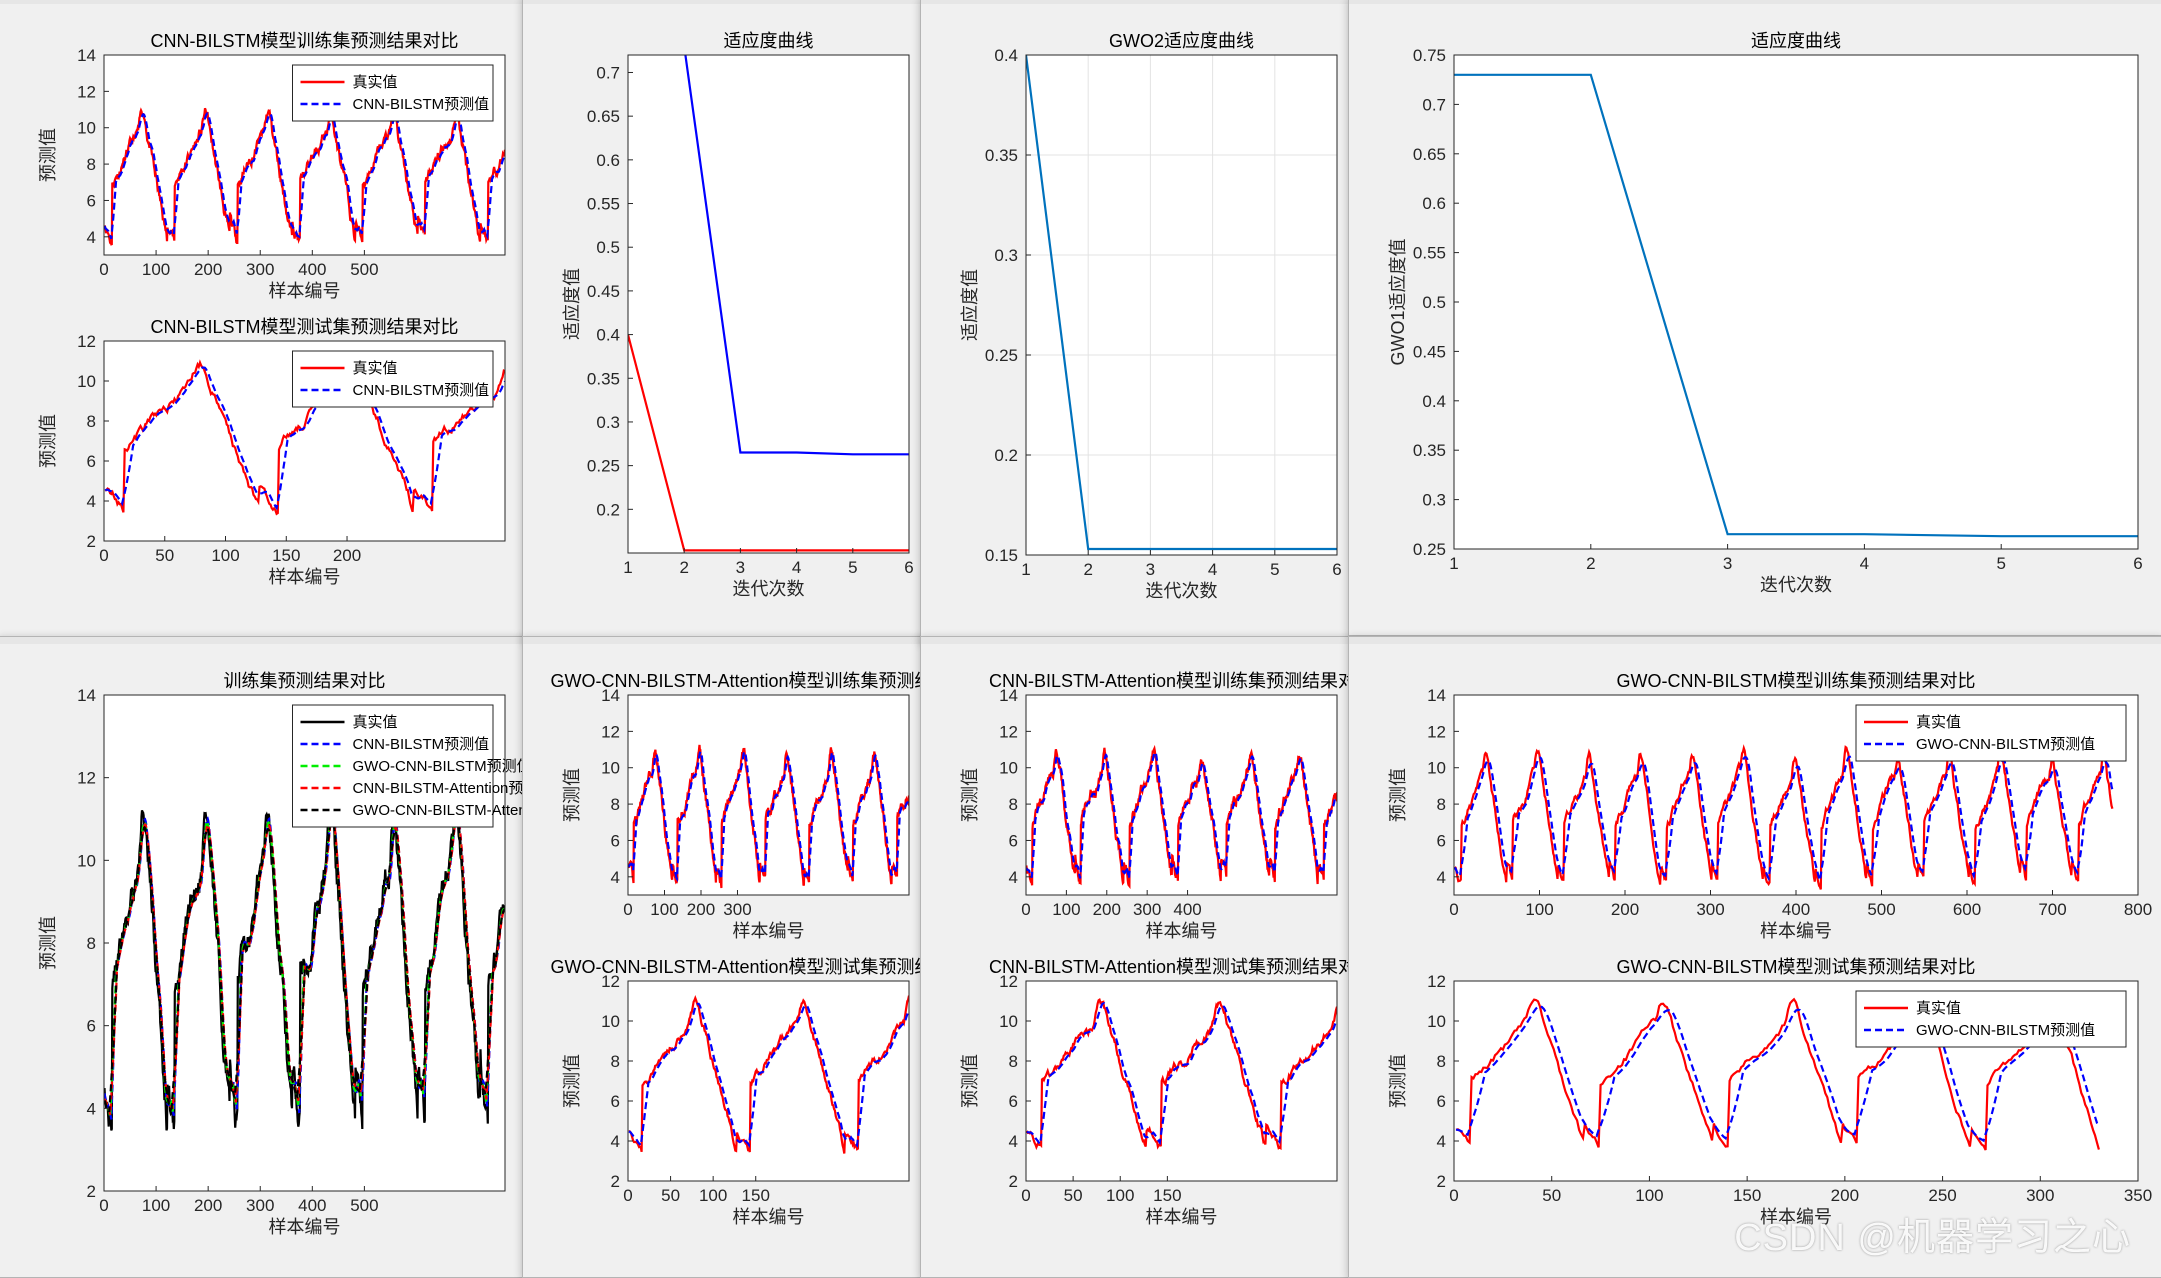 This screenshot has height=1278, width=2161. I want to click on x-tick-label: 800, so click(2138, 909).